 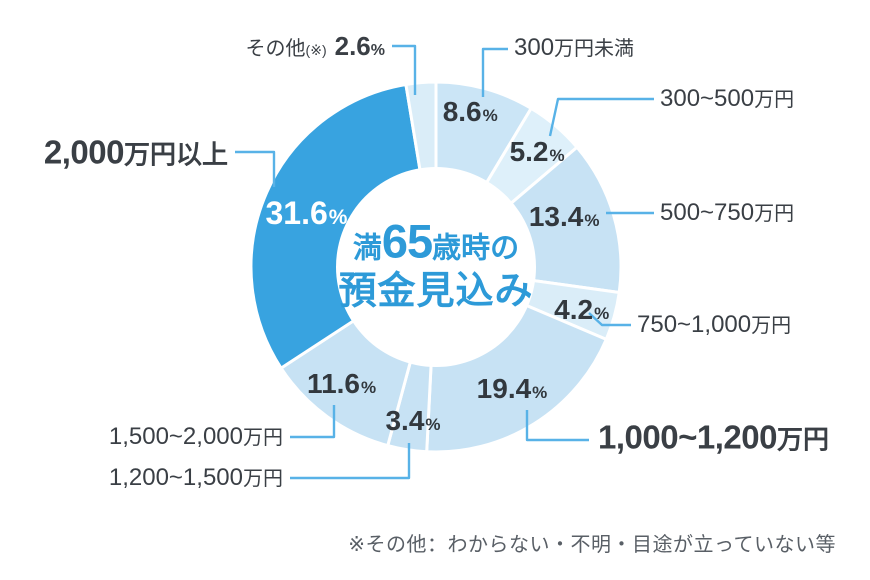 What do you see at coordinates (504, 388) in the screenshot?
I see `percent-value: 19.4` at bounding box center [504, 388].